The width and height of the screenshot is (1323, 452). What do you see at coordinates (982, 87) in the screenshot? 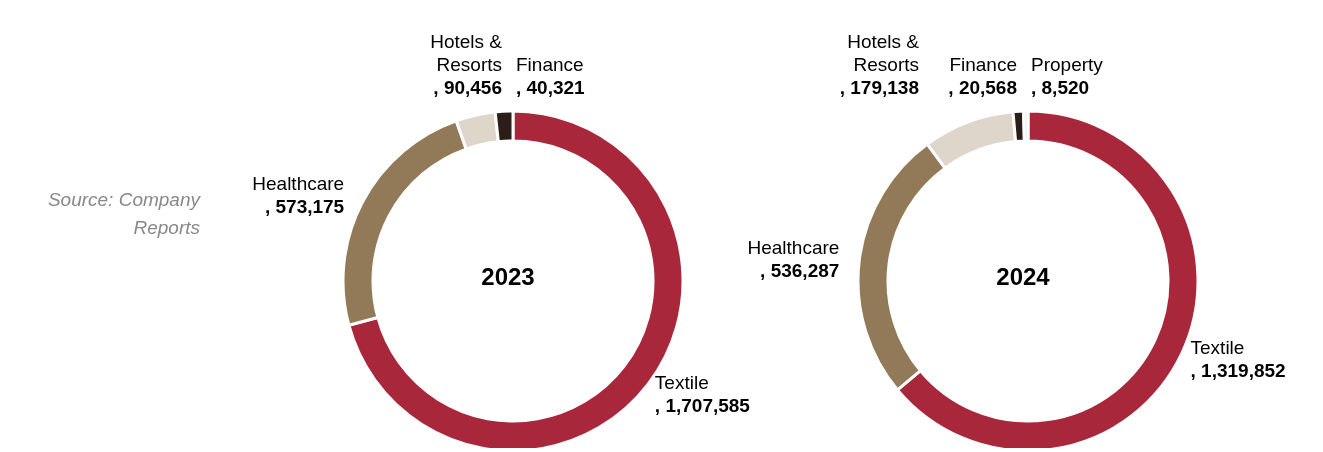
I see `data-label: , 20,568` at bounding box center [982, 87].